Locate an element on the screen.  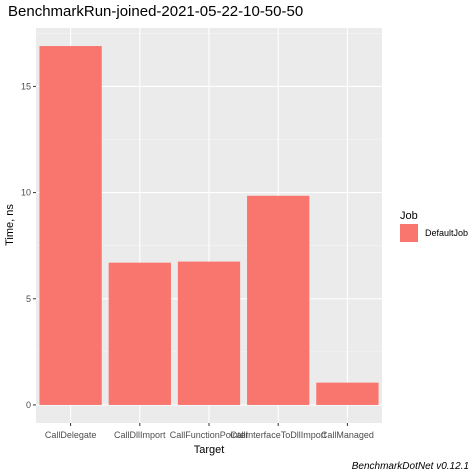
x-tick-label: CallDllImport is located at coordinates (140, 435).